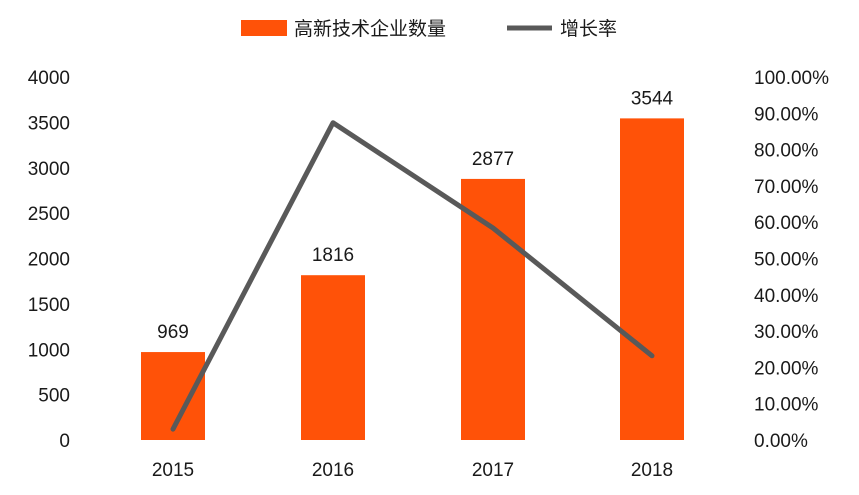 Image resolution: width=859 pixels, height=495 pixels. I want to click on right-axis-tick-label: 50.00%, so click(786, 260).